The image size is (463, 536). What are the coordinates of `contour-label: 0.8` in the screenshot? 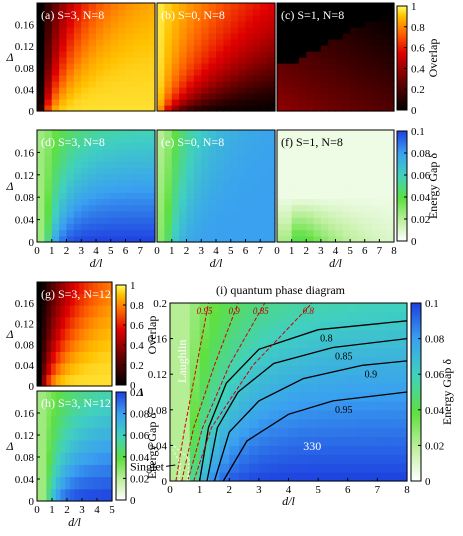 It's located at (309, 311).